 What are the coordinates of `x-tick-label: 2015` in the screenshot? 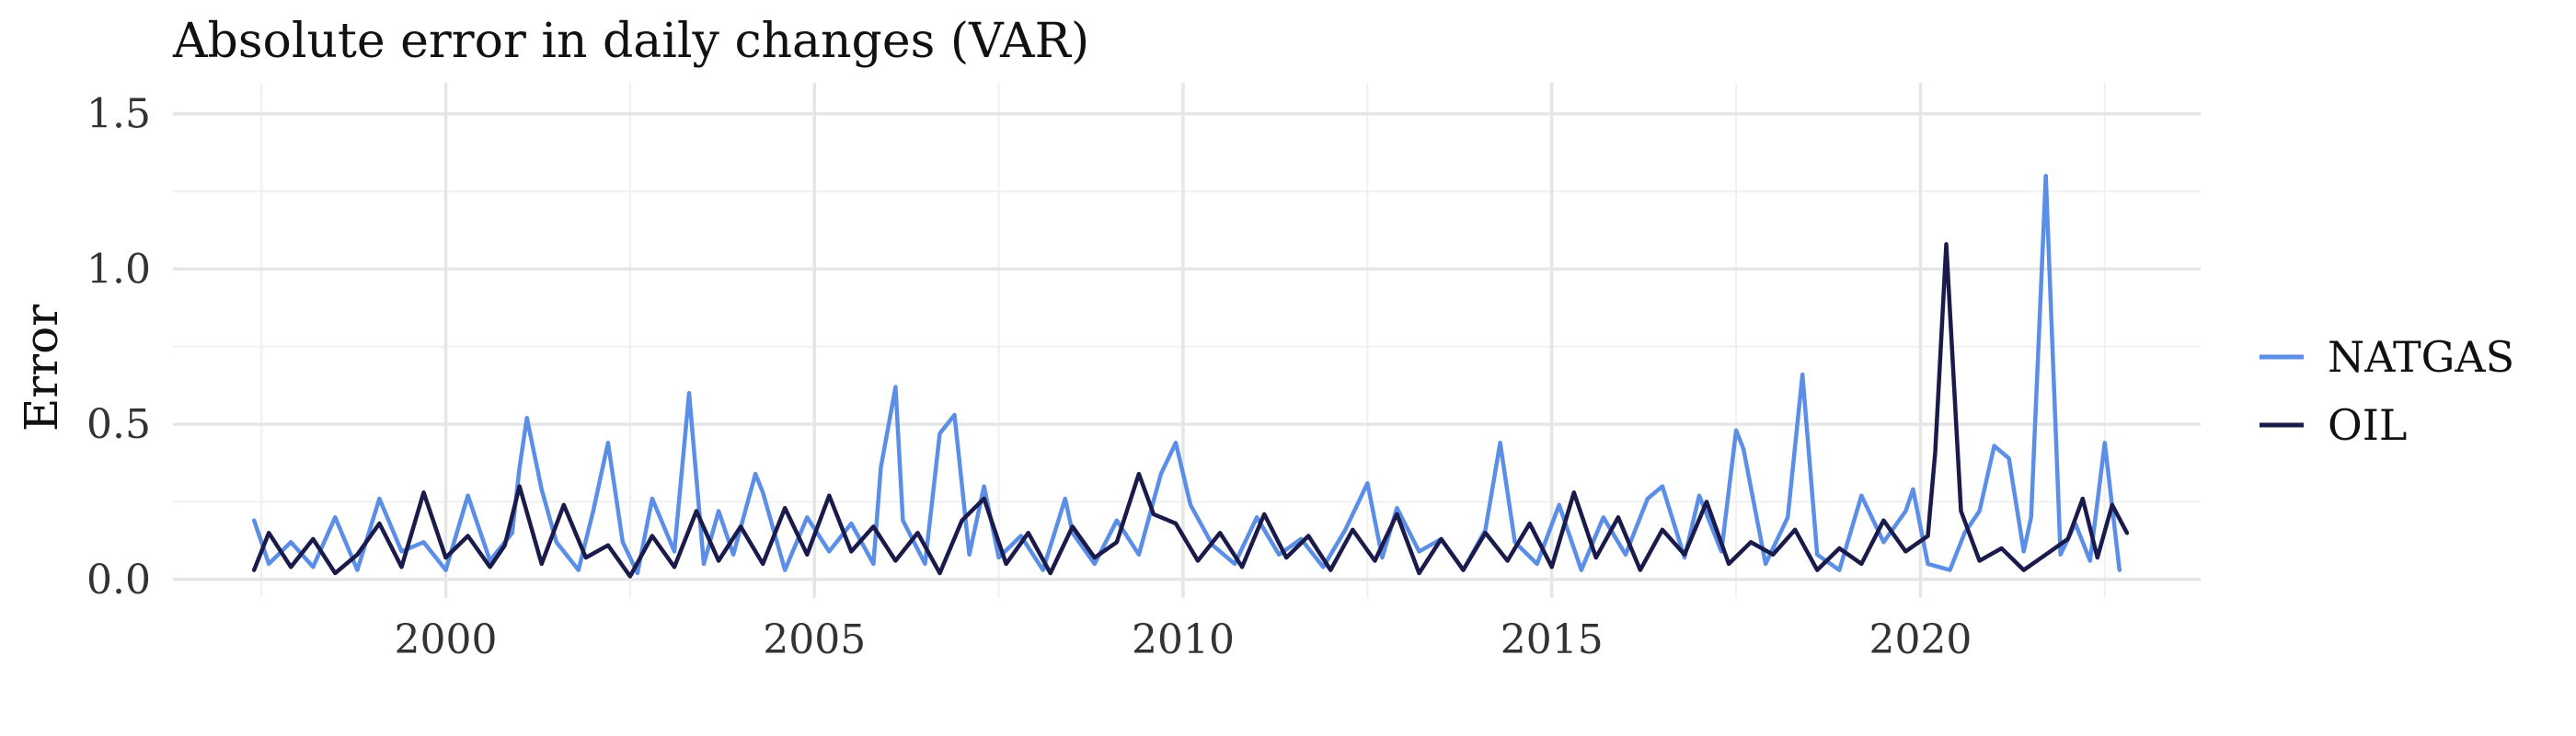 It's located at (1552, 639).